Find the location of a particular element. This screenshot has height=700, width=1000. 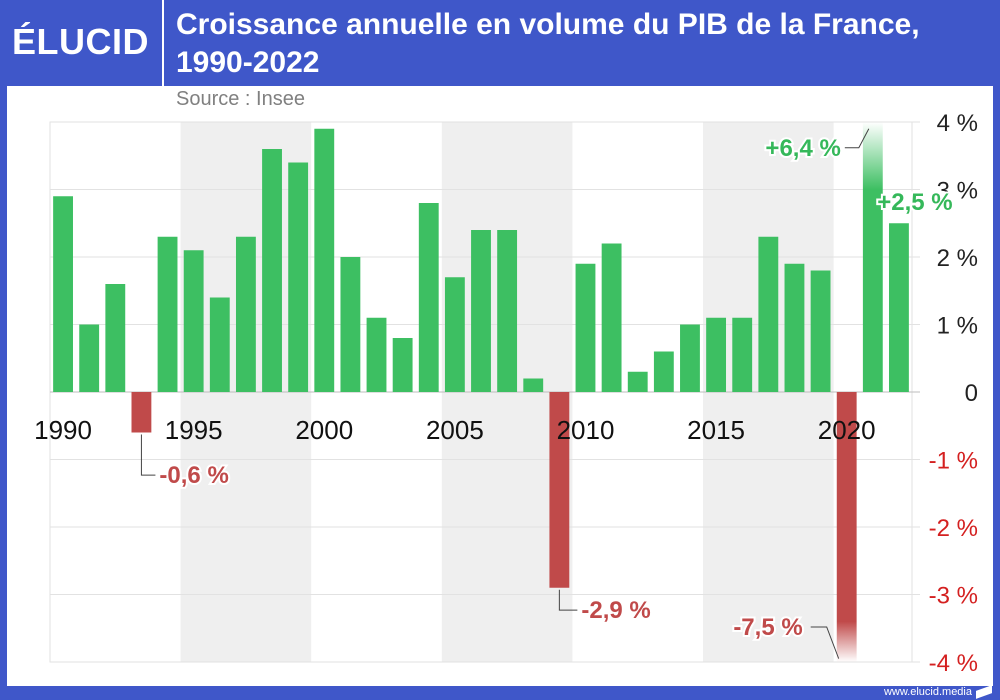

bar-2013 is located at coordinates (663, 371).